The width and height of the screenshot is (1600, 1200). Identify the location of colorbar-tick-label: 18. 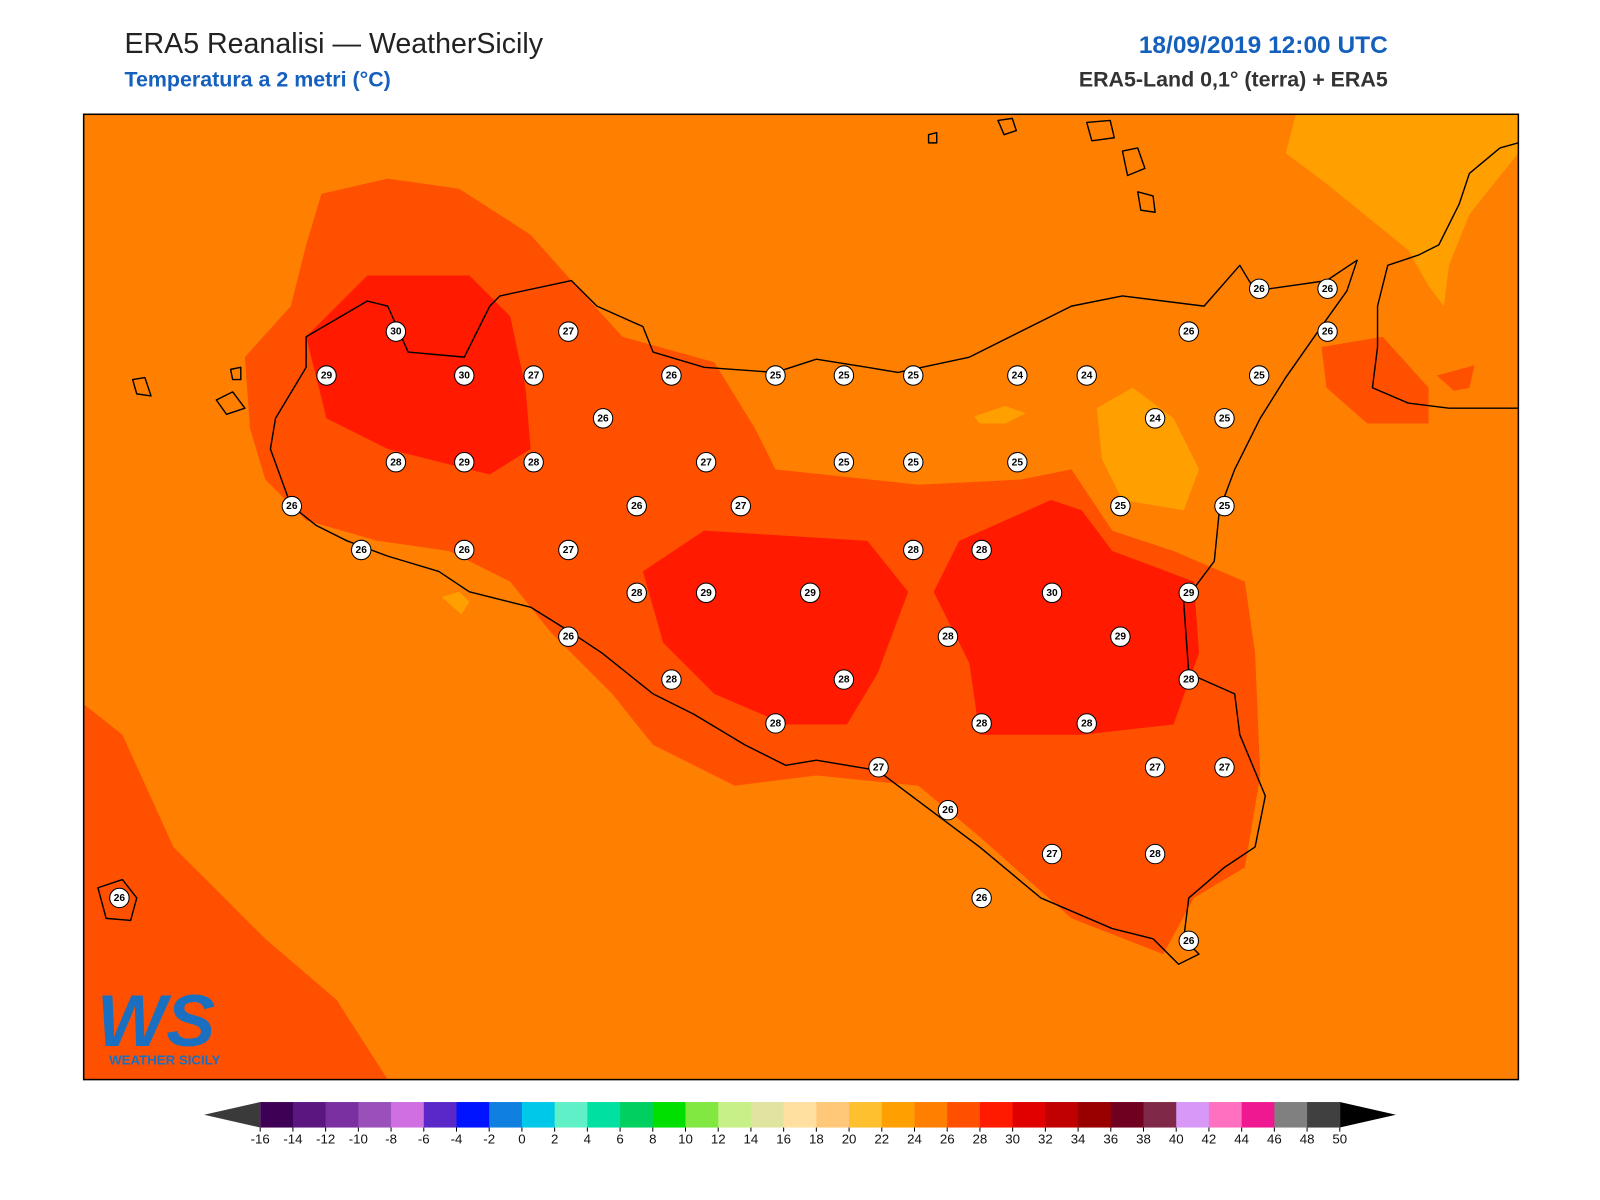
(816, 1138).